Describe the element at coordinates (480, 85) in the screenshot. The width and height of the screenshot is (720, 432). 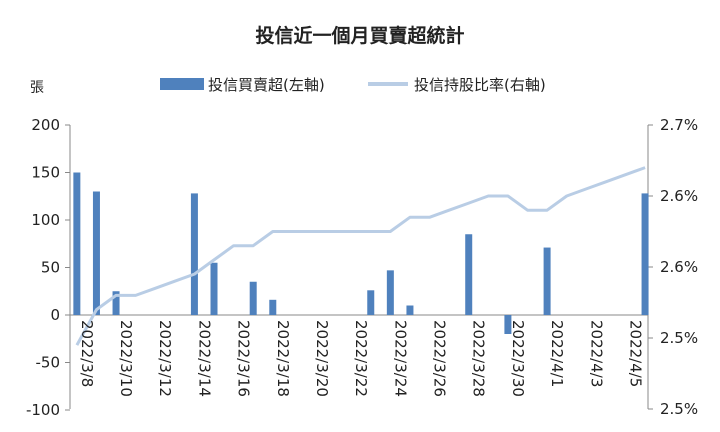
I see `legend-line-label: 投信持股比率(右軸)` at that location.